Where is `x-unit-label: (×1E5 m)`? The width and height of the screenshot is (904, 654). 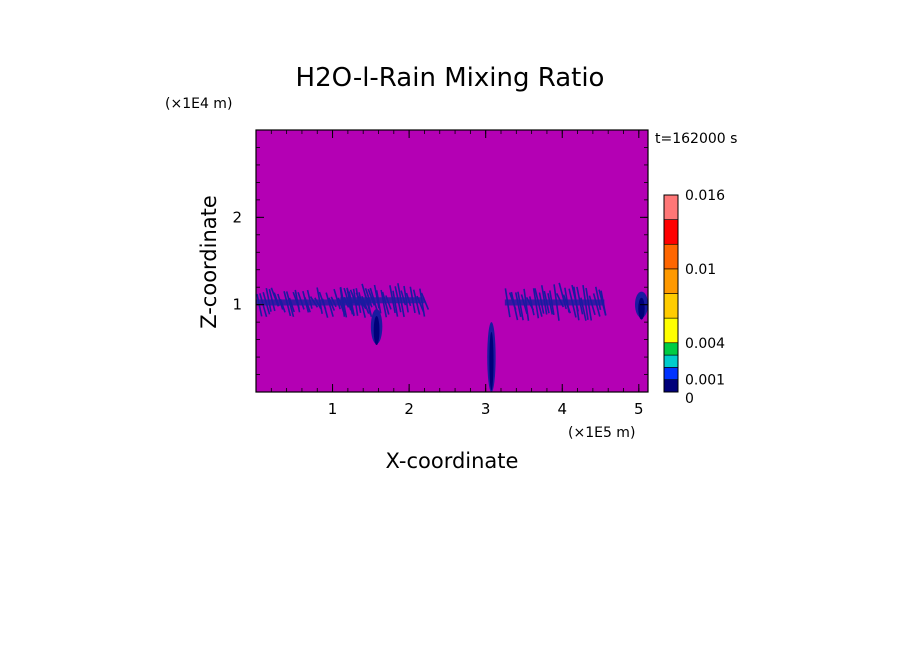
x-unit-label: (×1E5 m) is located at coordinates (601, 433).